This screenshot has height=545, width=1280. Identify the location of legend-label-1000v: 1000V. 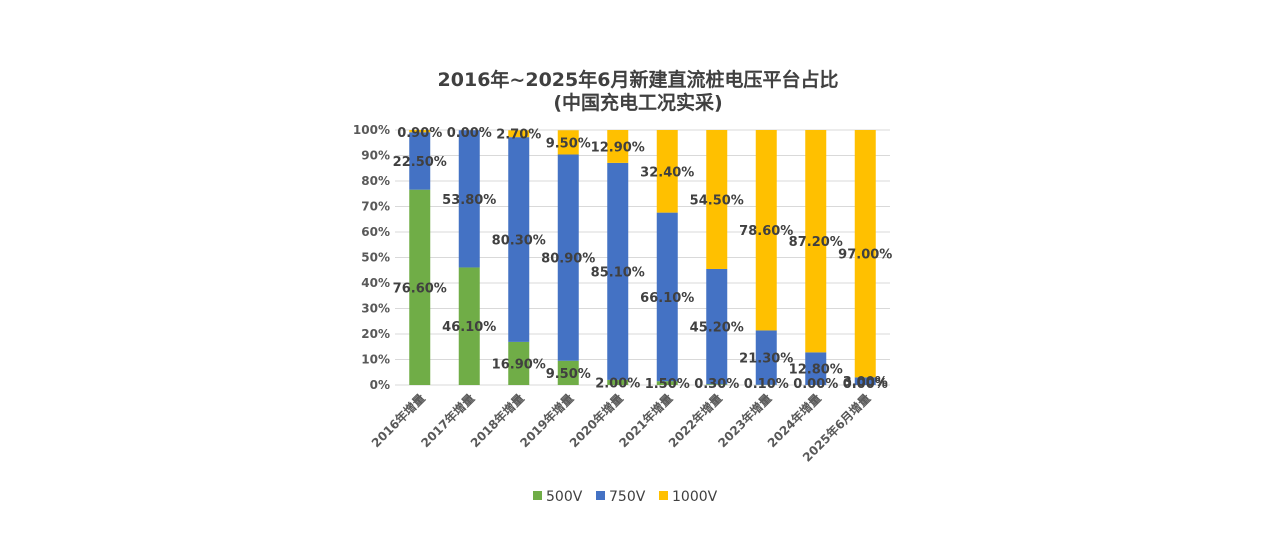
(695, 497).